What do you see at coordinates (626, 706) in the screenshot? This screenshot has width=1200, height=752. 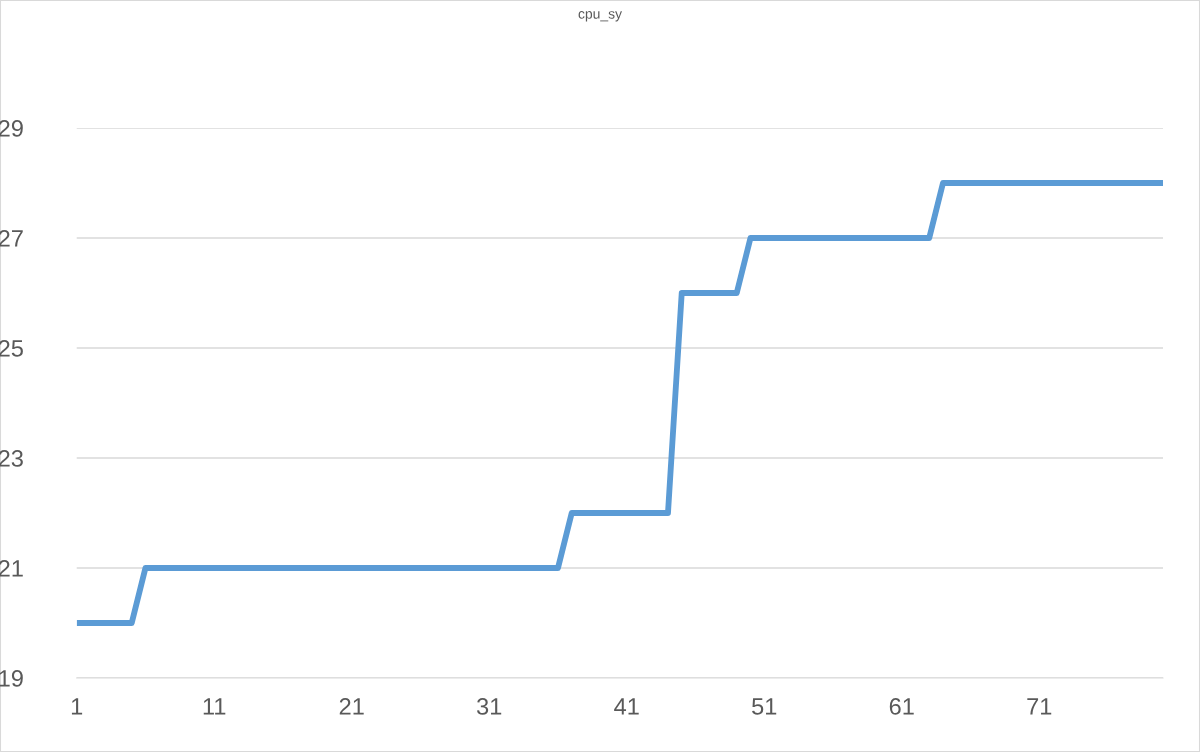 I see `x-tick-label: 41` at bounding box center [626, 706].